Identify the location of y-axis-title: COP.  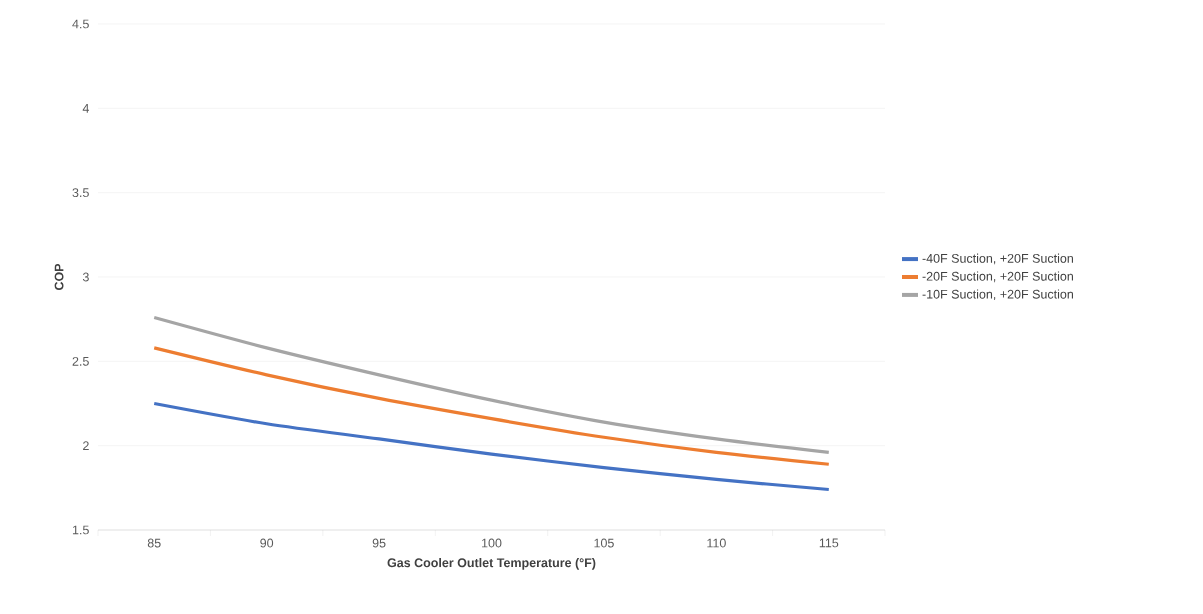
(59, 277).